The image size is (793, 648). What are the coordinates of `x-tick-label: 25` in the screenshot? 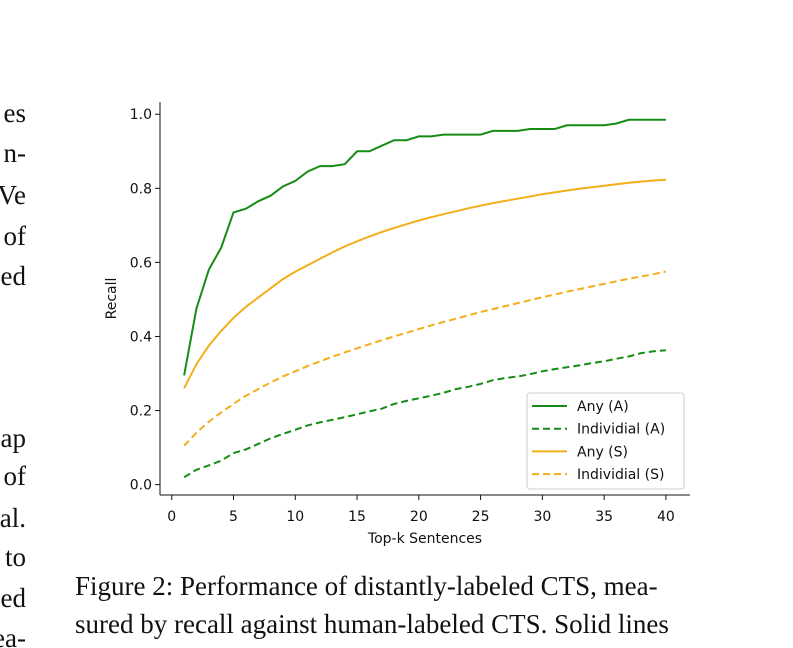 It's located at (481, 517).